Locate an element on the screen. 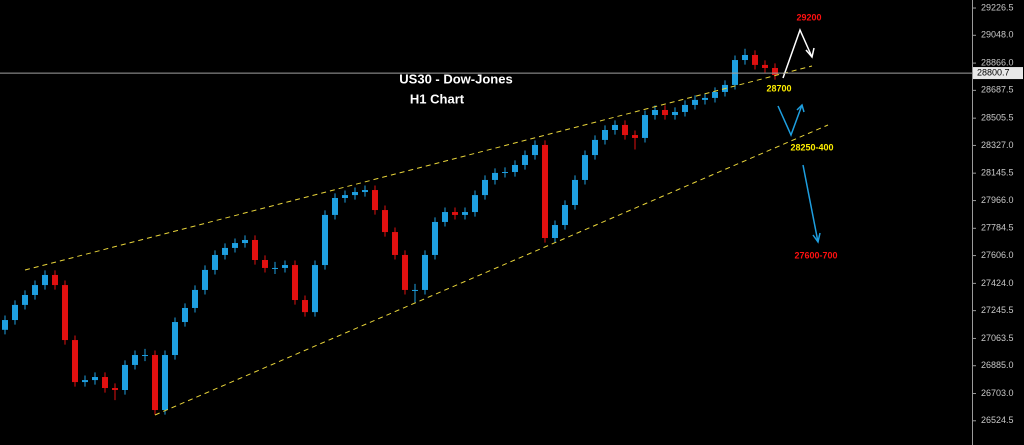  y-tick-label: 28505.5 is located at coordinates (997, 118).